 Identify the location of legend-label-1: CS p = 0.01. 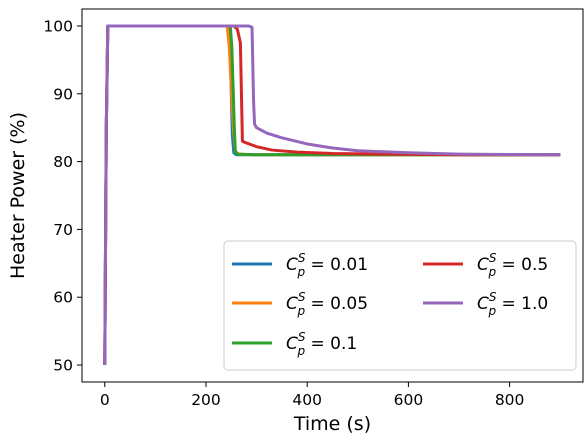
(327, 265).